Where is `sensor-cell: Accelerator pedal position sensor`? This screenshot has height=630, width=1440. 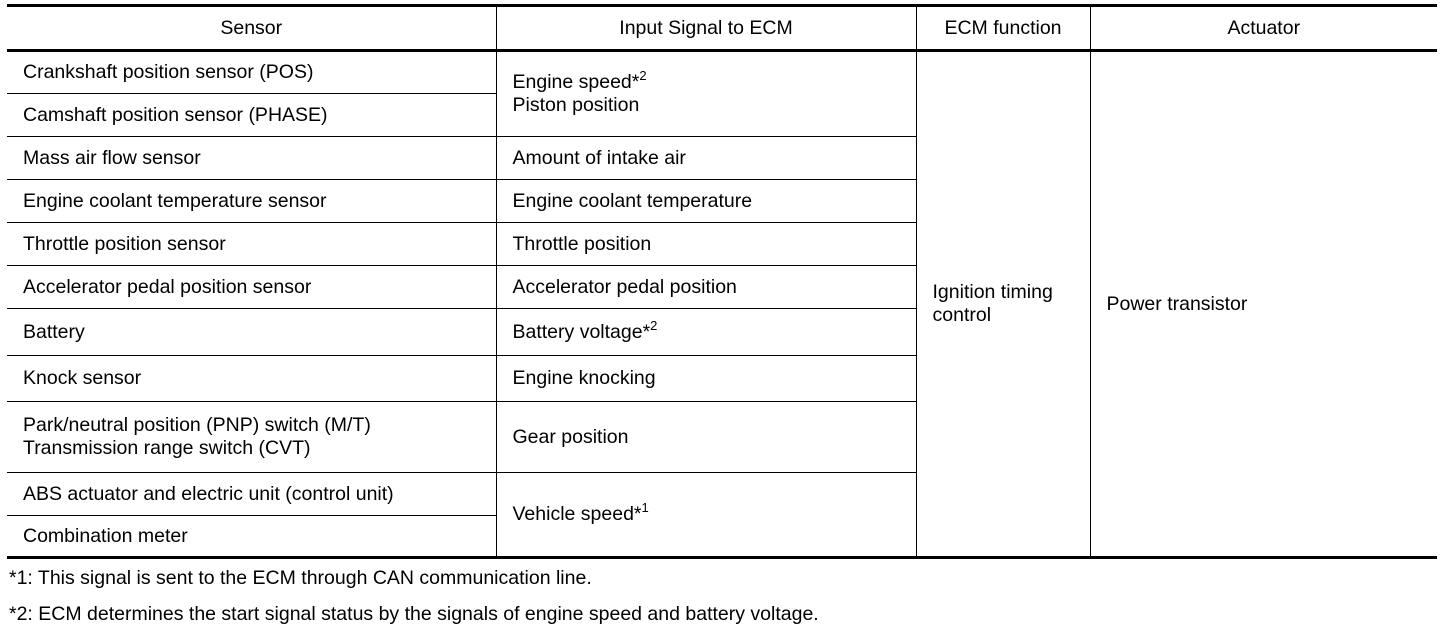
sensor-cell: Accelerator pedal position sensor is located at coordinates (252, 287).